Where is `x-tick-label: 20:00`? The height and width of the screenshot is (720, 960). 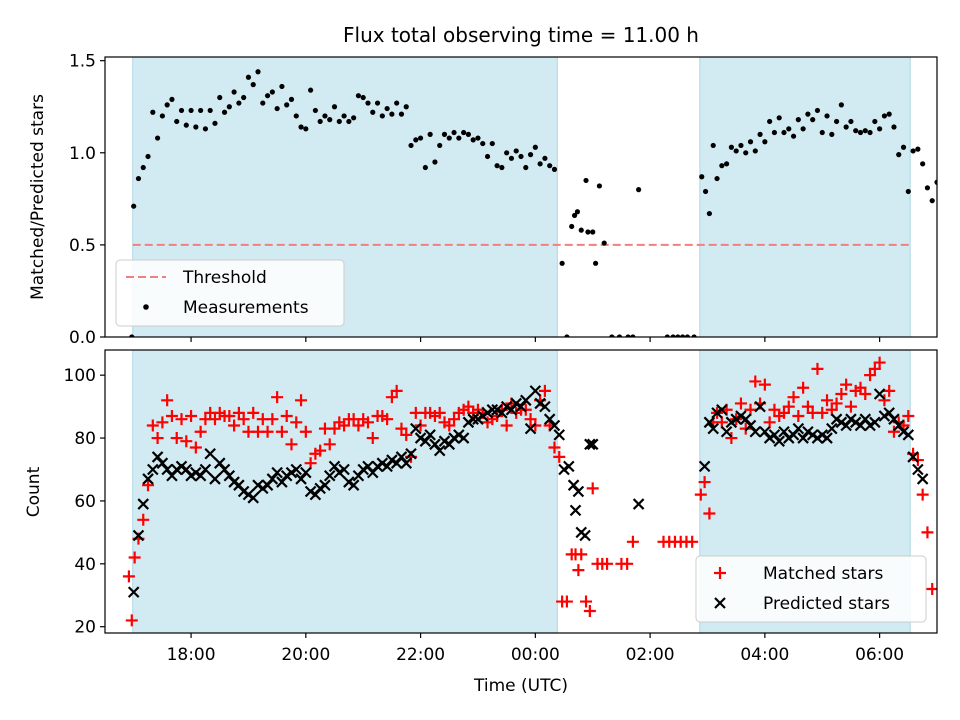
x-tick-label: 20:00 is located at coordinates (305, 655).